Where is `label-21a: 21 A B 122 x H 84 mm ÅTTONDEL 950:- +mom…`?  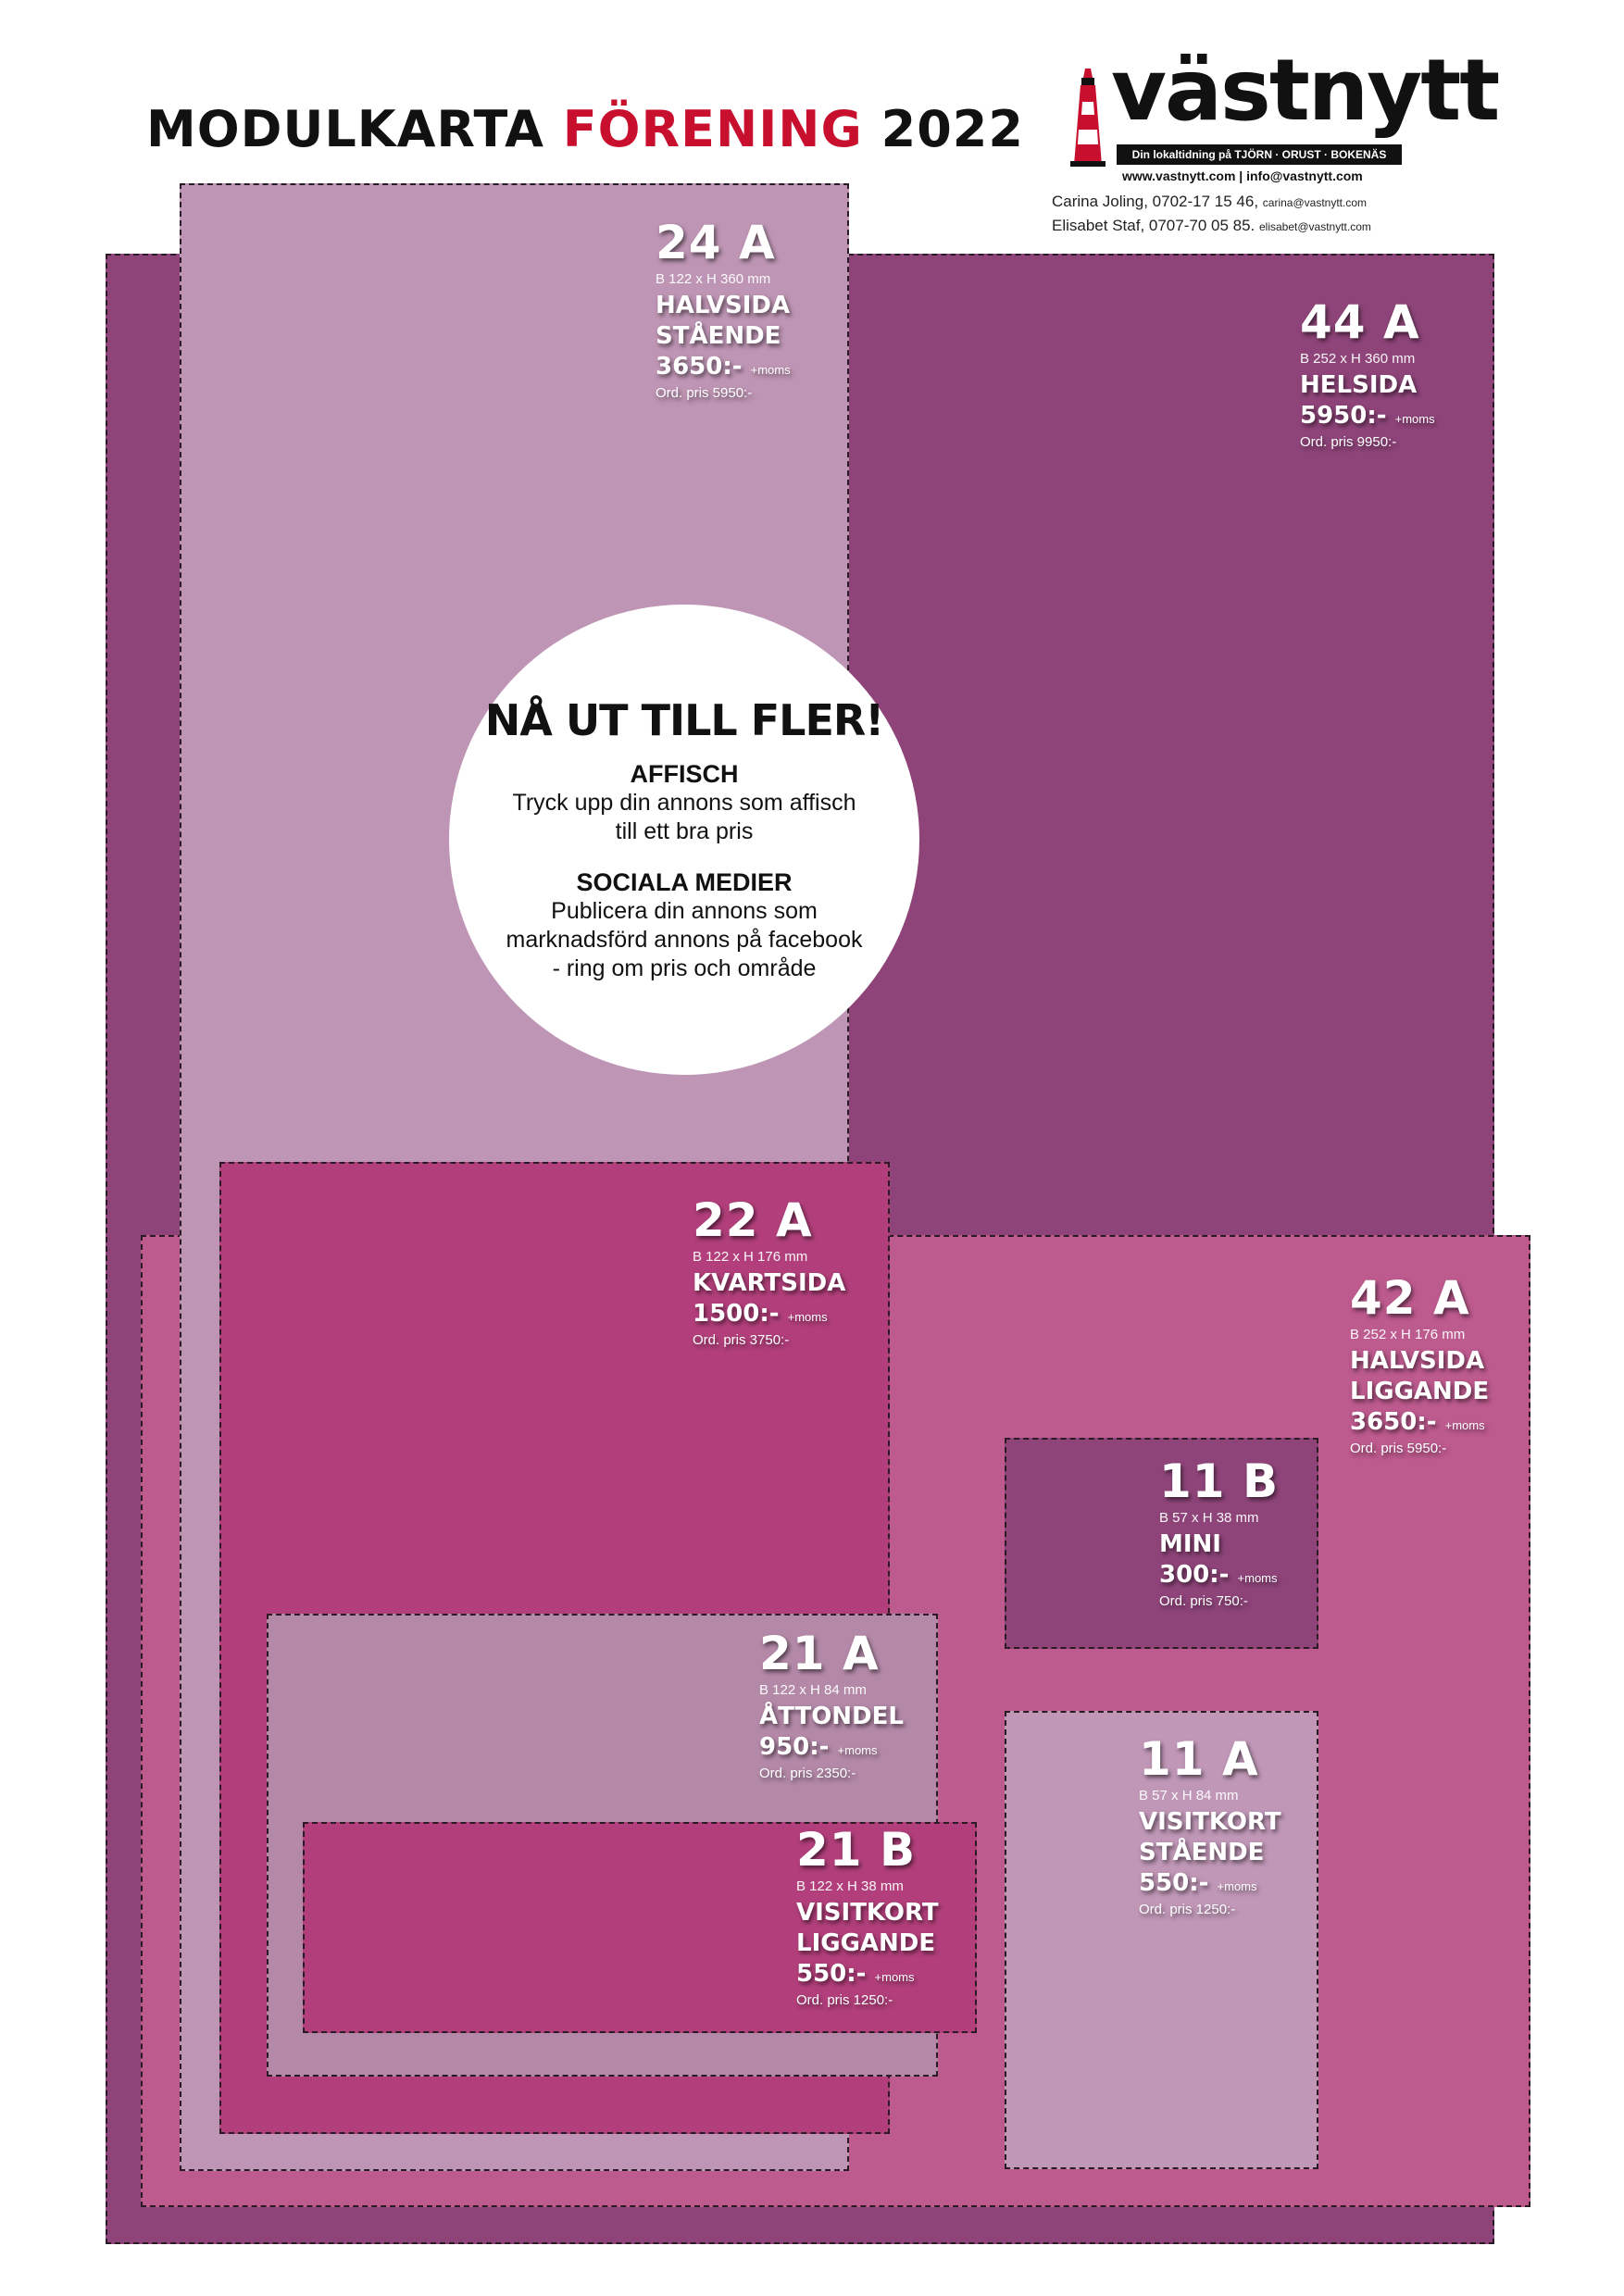
label-21a: 21 A B 122 x H 84 mm ÅTTONDEL 950:- +mom… is located at coordinates (831, 1705).